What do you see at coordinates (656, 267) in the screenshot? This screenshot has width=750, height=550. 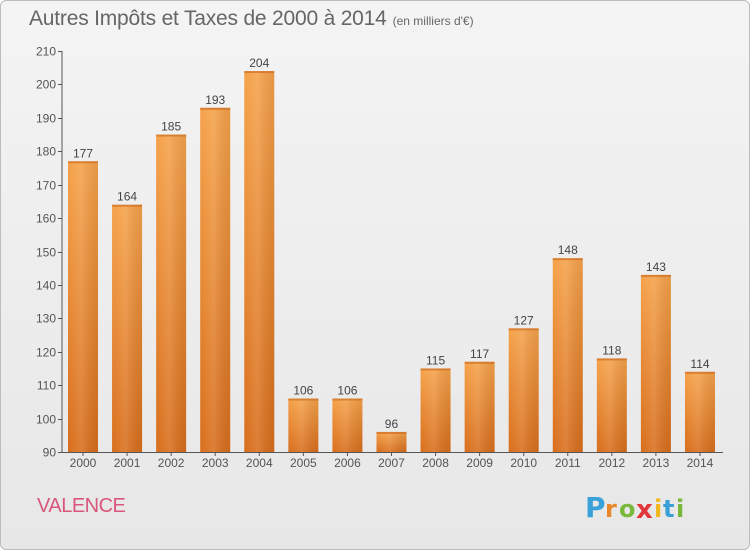 I see `data-label-2013: 143` at bounding box center [656, 267].